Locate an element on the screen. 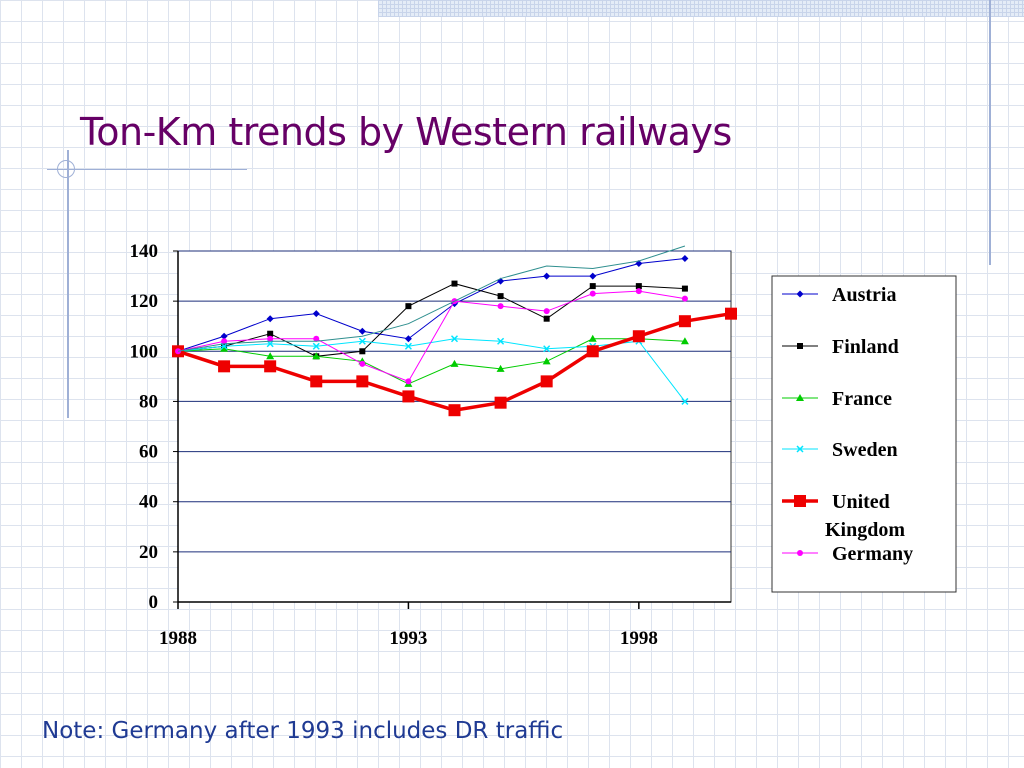 This screenshot has height=768, width=1024. data-point-austria-1993 is located at coordinates (408, 339).